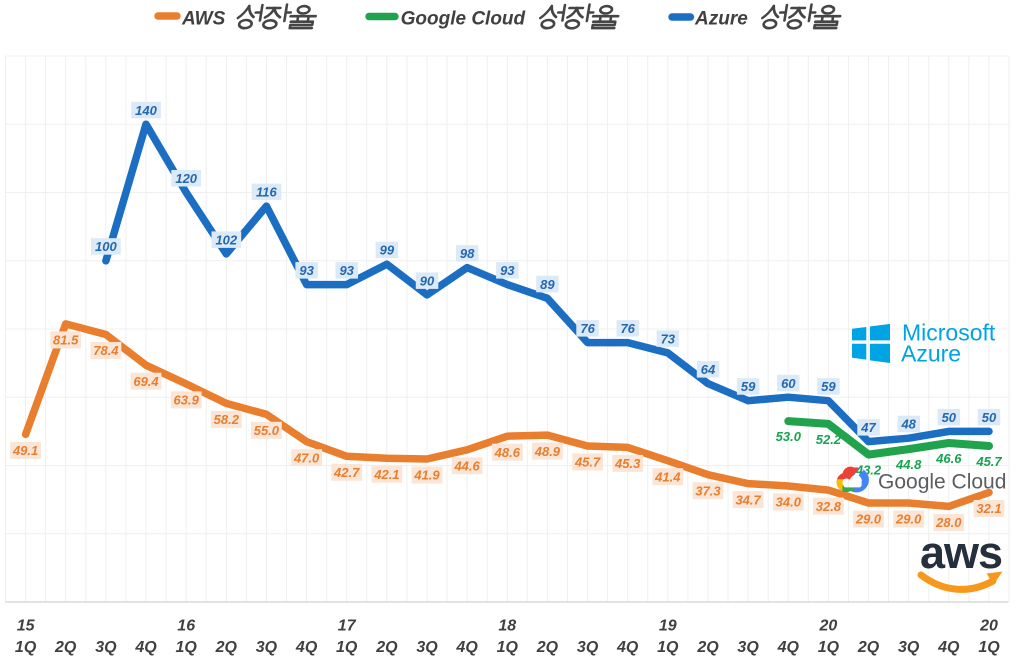  I want to click on svg-text: 53.0, so click(789, 436).